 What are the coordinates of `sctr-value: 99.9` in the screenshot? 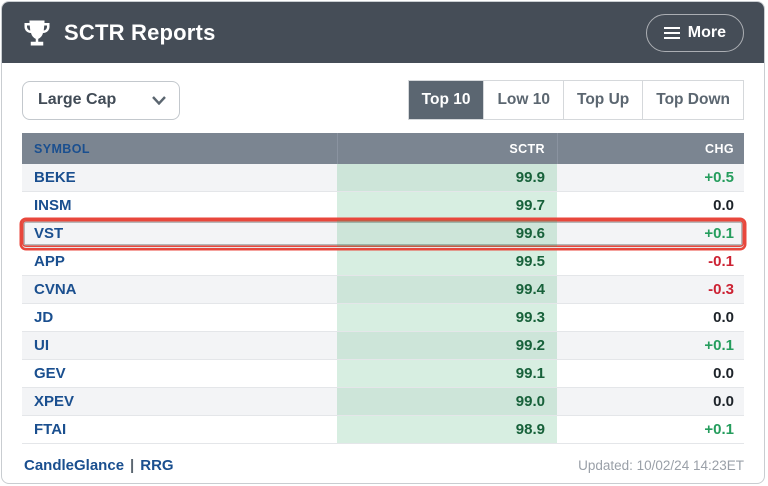 It's located at (447, 177).